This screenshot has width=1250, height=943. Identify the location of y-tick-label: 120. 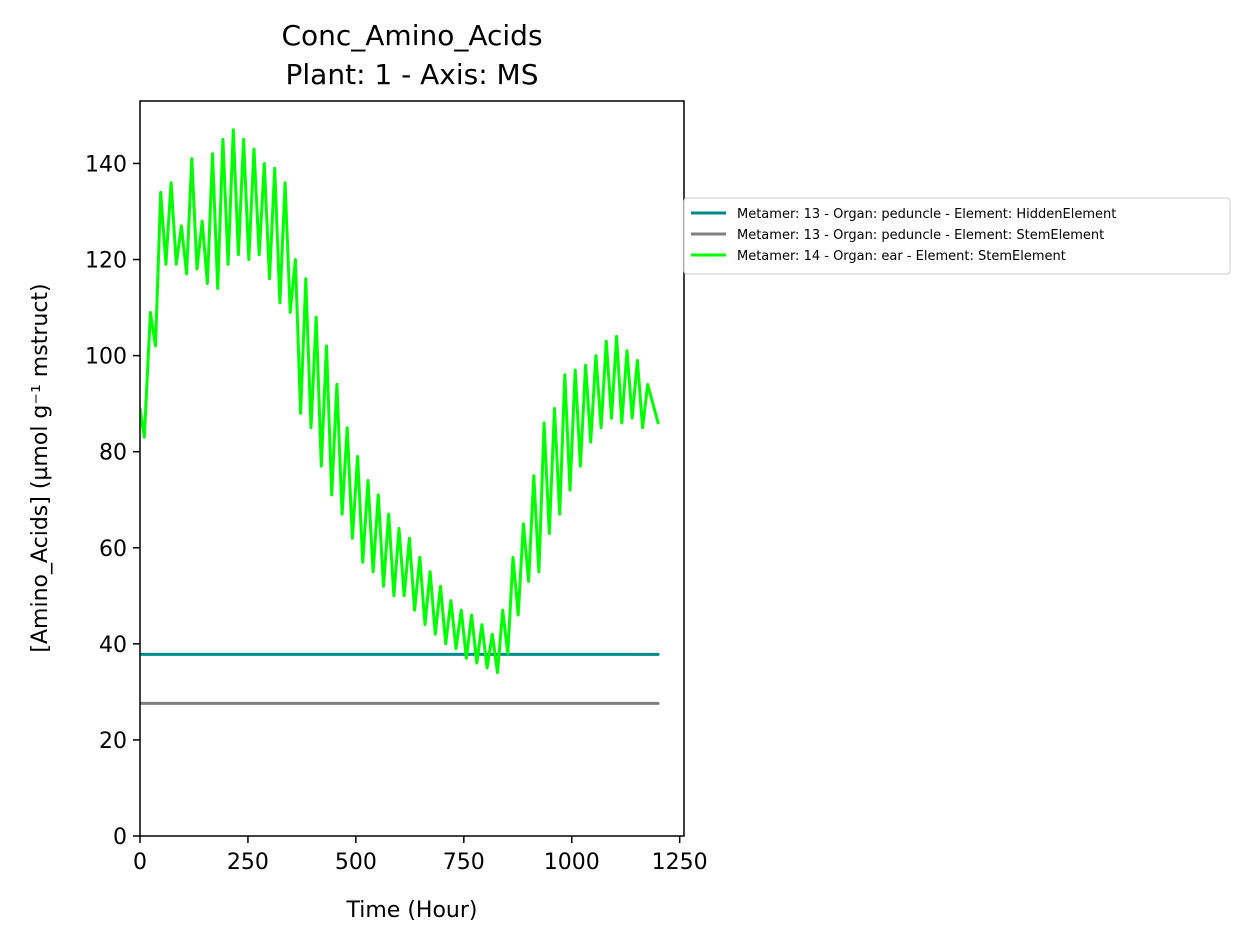
(106, 261).